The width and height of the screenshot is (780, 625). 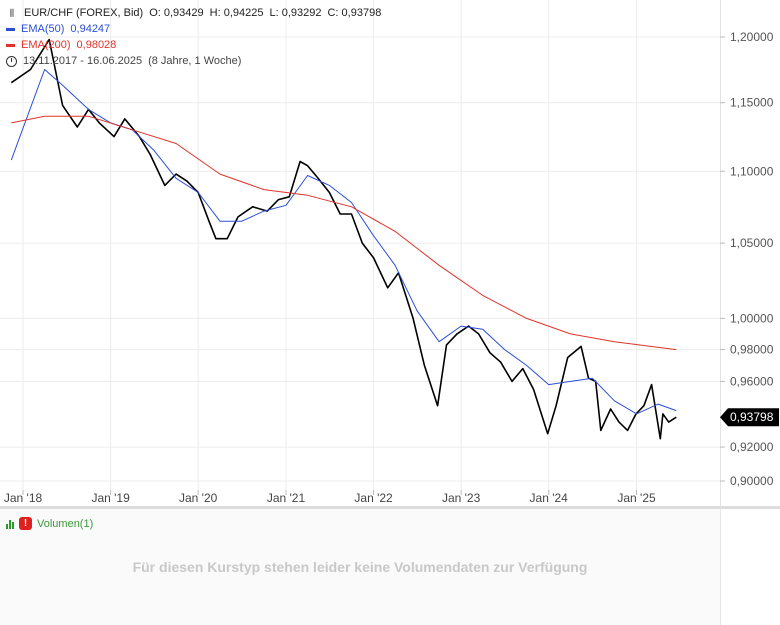 I want to click on volume-label: Volumen(1), so click(x=65, y=523).